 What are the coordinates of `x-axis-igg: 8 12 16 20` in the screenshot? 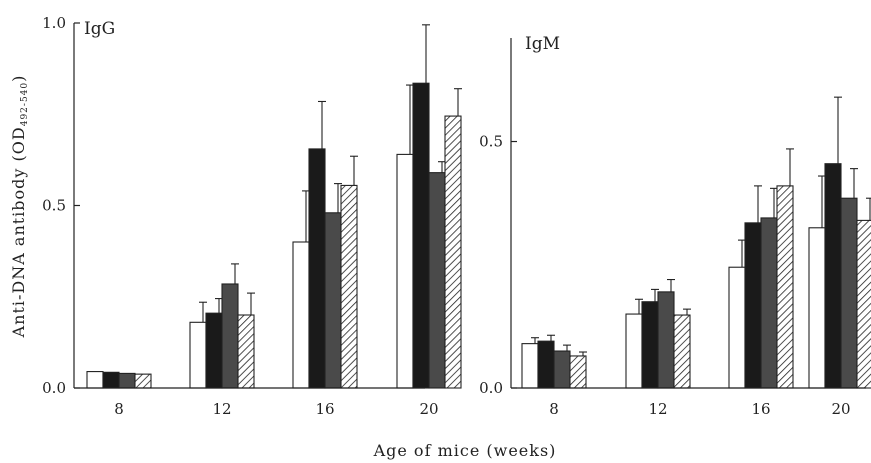 It's located at (256, 402).